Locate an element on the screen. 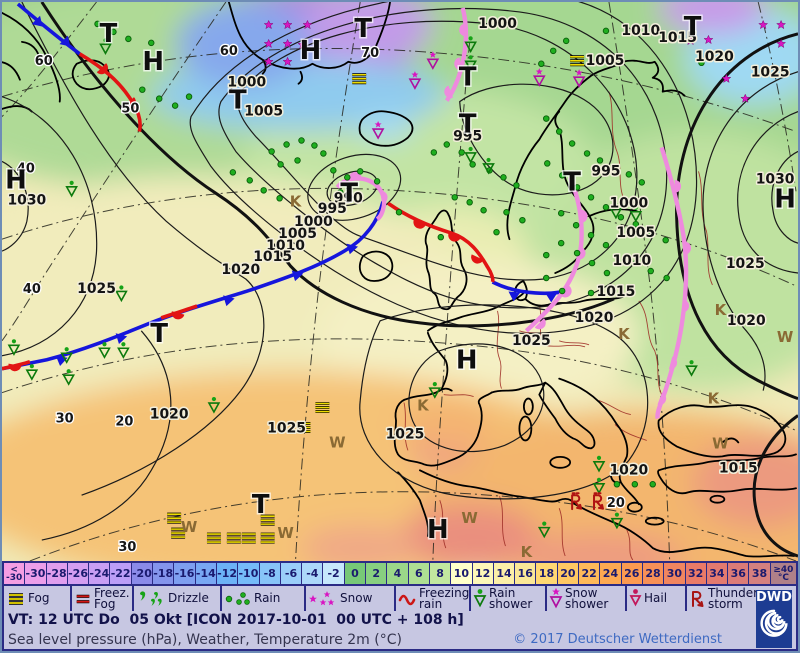 The width and height of the screenshot is (800, 653). temp-cell: < -30 is located at coordinates (15, 573).